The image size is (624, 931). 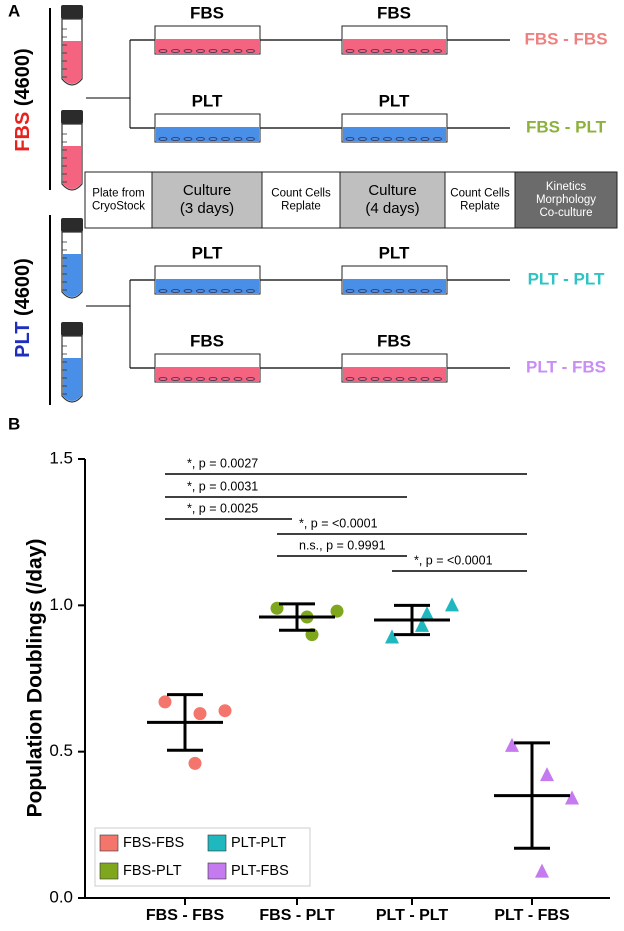 What do you see at coordinates (61, 604) in the screenshot?
I see `y-tick-label: 1.0` at bounding box center [61, 604].